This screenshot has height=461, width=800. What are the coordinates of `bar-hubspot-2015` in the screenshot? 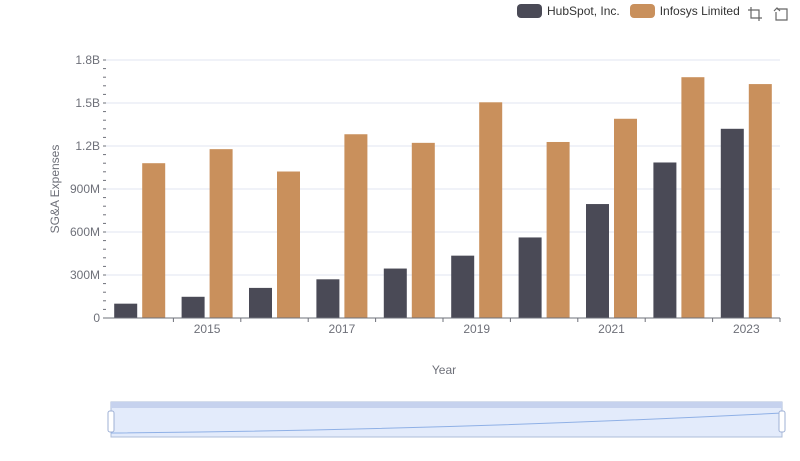 It's located at (193, 307).